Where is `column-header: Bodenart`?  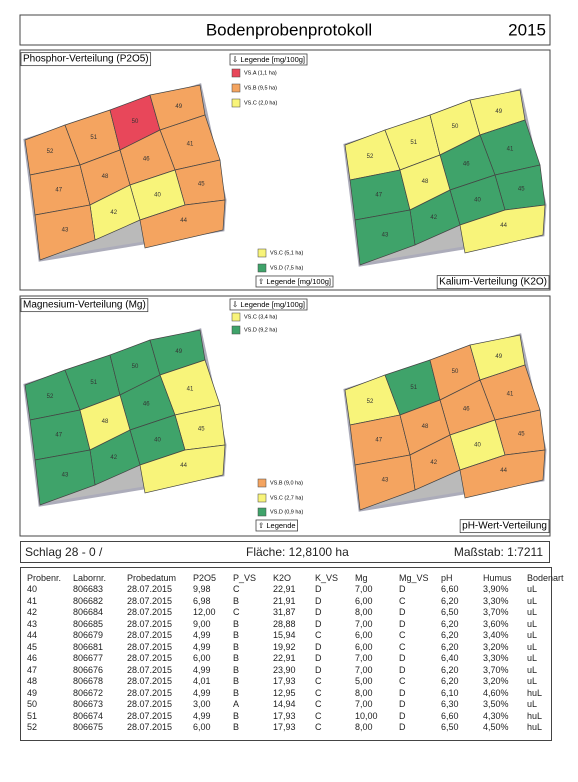
column-header: Bodenart is located at coordinates (545, 577).